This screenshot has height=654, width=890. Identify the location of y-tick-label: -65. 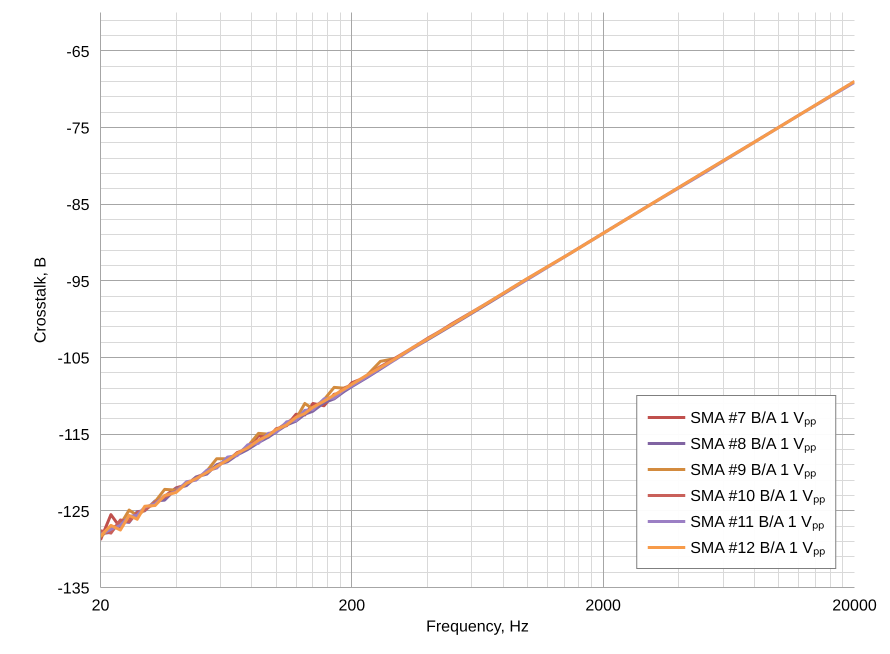
(78, 52).